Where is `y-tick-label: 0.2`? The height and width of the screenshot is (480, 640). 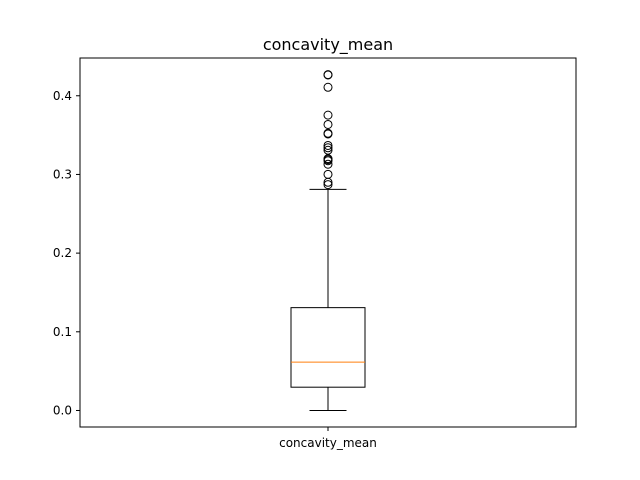
y-tick-label: 0.2 is located at coordinates (62, 253).